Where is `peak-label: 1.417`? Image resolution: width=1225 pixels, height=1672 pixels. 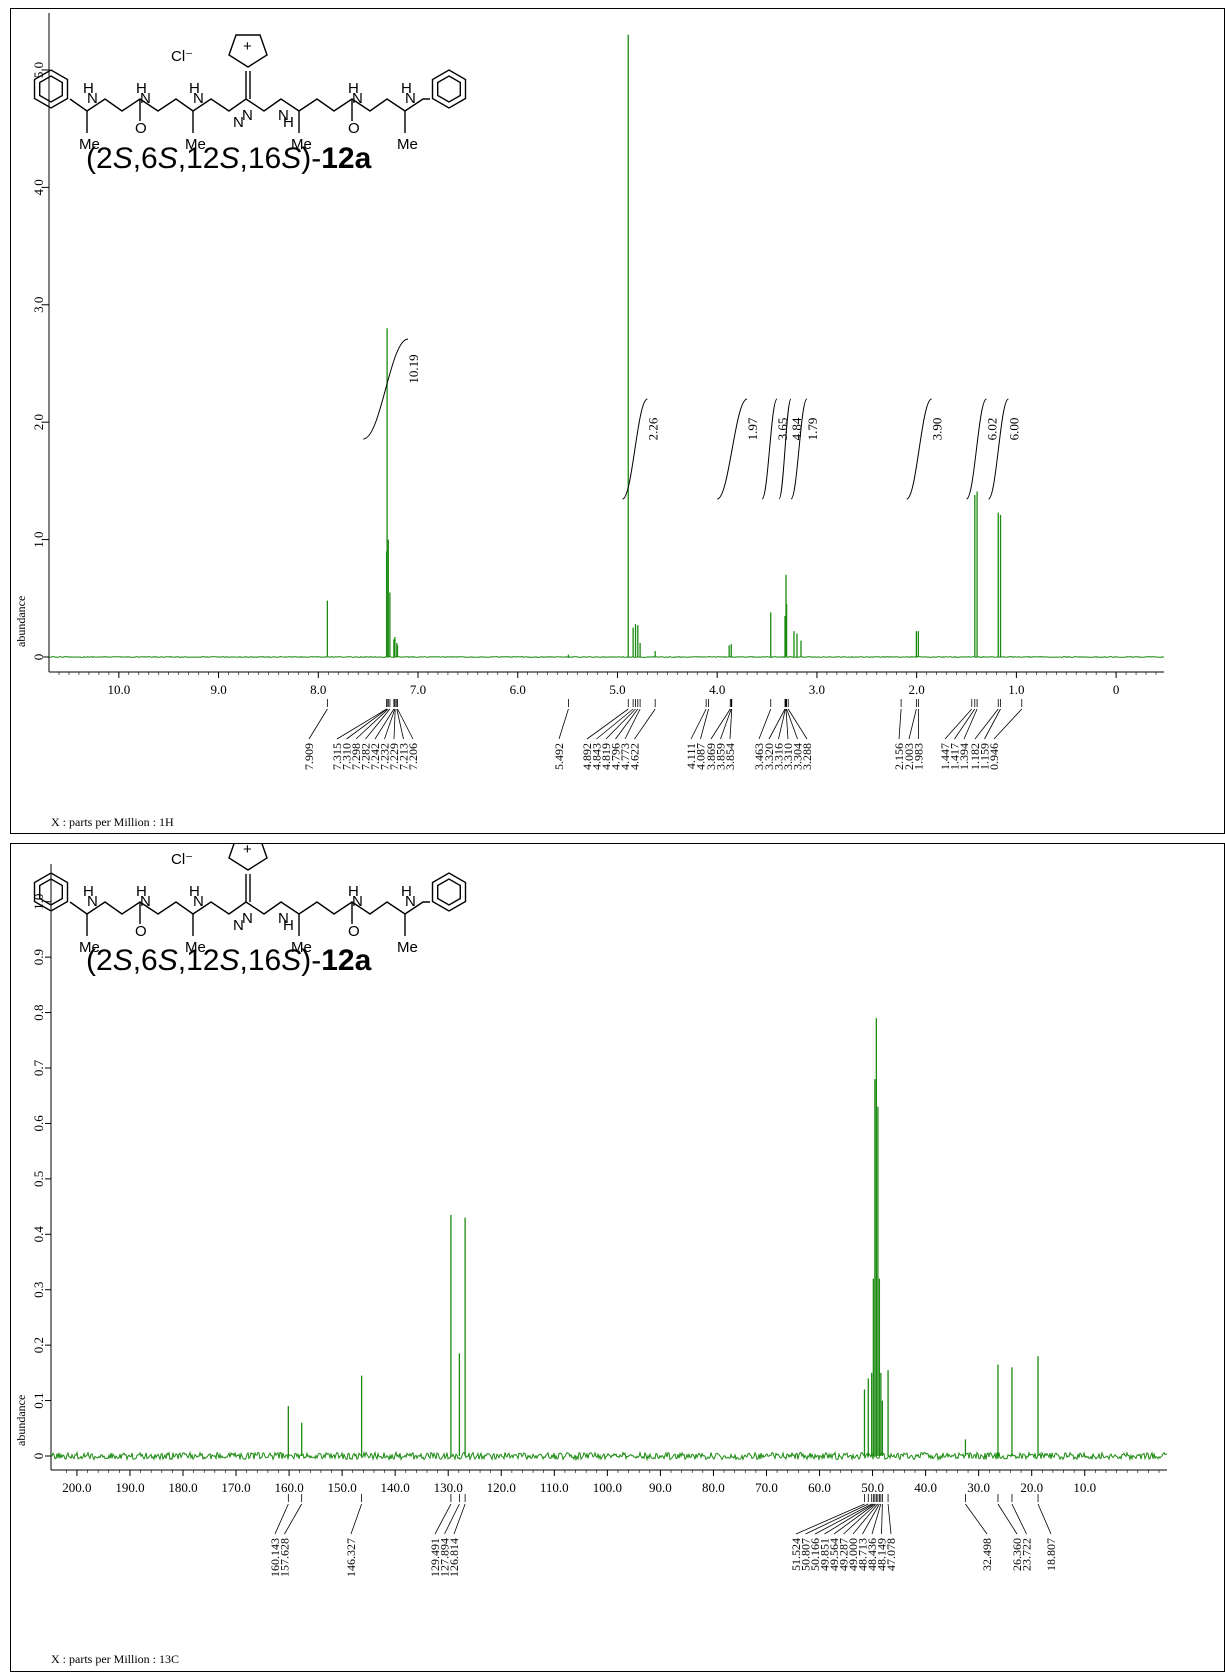 peak-label: 1.417 is located at coordinates (955, 756).